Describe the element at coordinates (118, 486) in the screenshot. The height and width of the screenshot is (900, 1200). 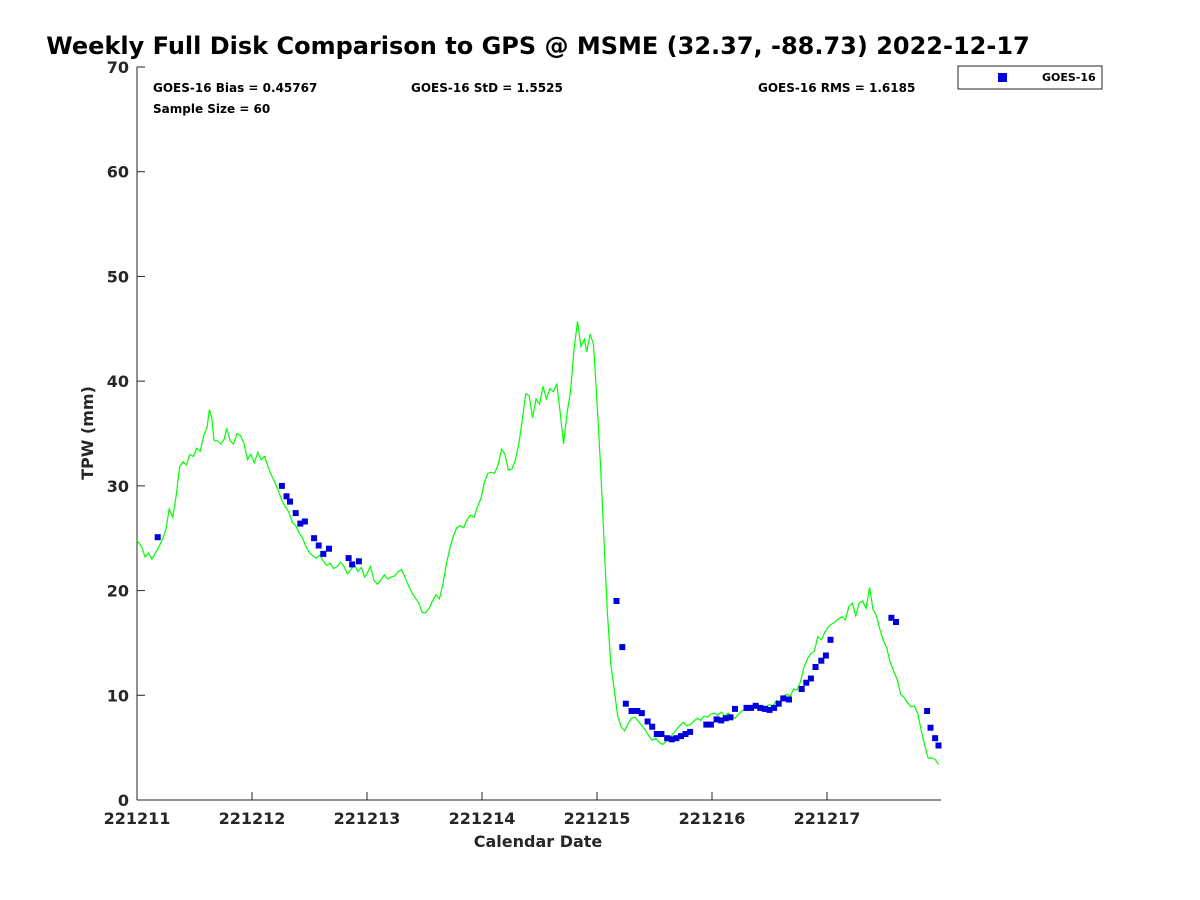
I see `y-tick-label: 30` at that location.